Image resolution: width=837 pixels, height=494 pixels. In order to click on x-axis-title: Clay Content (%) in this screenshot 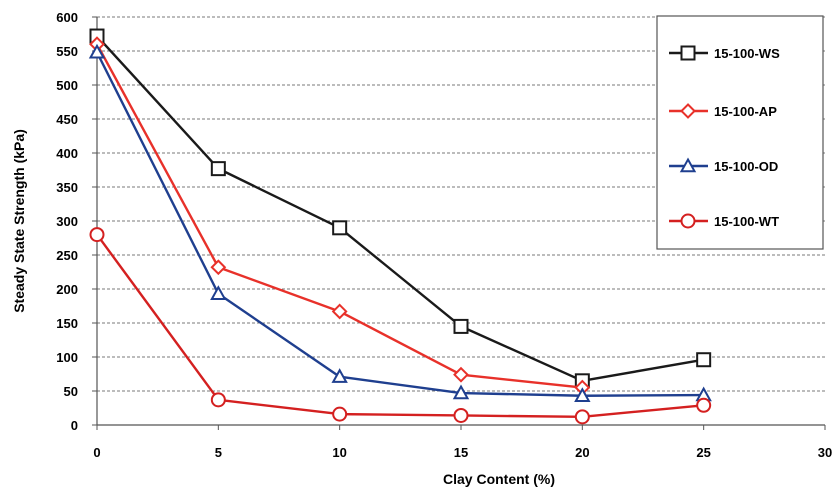, I will do `click(499, 479)`.